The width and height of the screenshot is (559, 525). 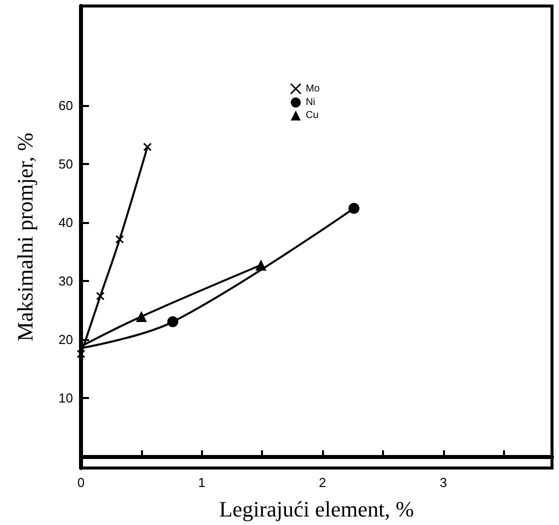 I want to click on x-tick-label: 2, so click(x=322, y=482).